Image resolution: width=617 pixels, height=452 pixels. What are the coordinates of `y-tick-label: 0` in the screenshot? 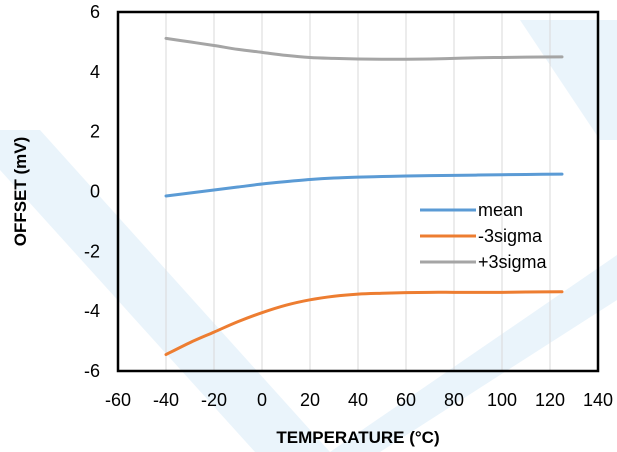 It's located at (95, 192).